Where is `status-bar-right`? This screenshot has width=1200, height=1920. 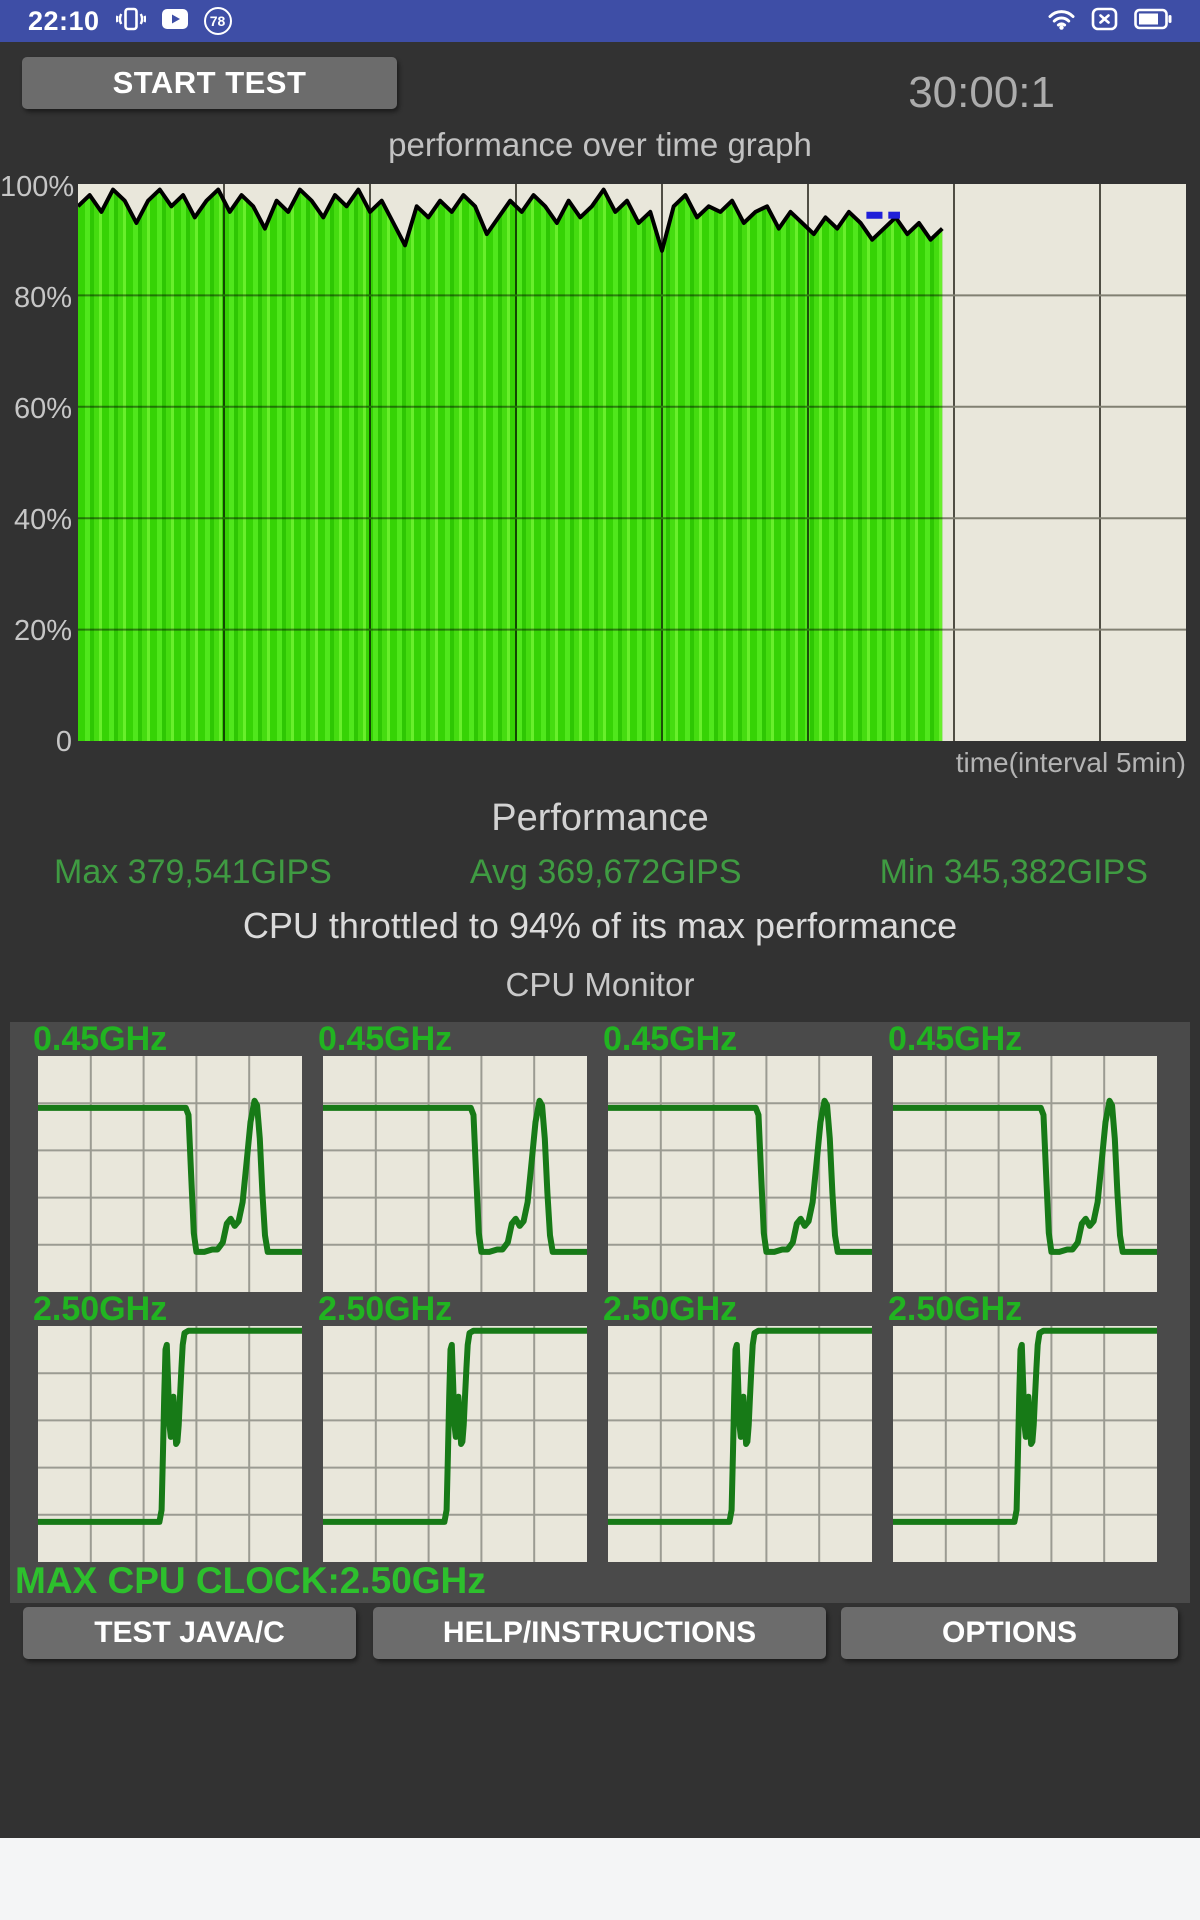
status-bar-right is located at coordinates (1110, 21).